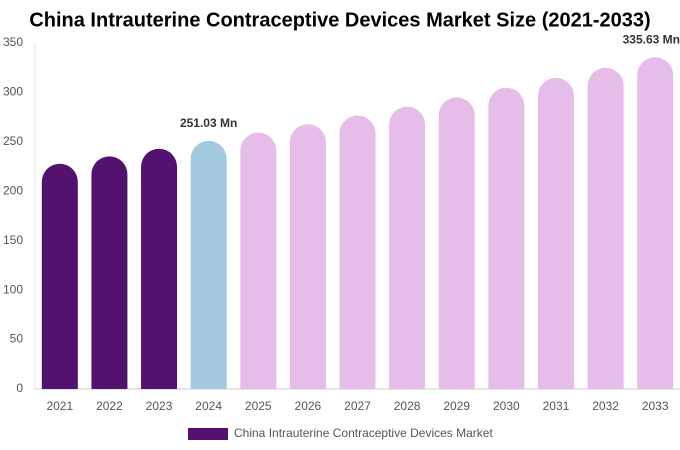  I want to click on y-tick-label: 100, so click(13, 289).